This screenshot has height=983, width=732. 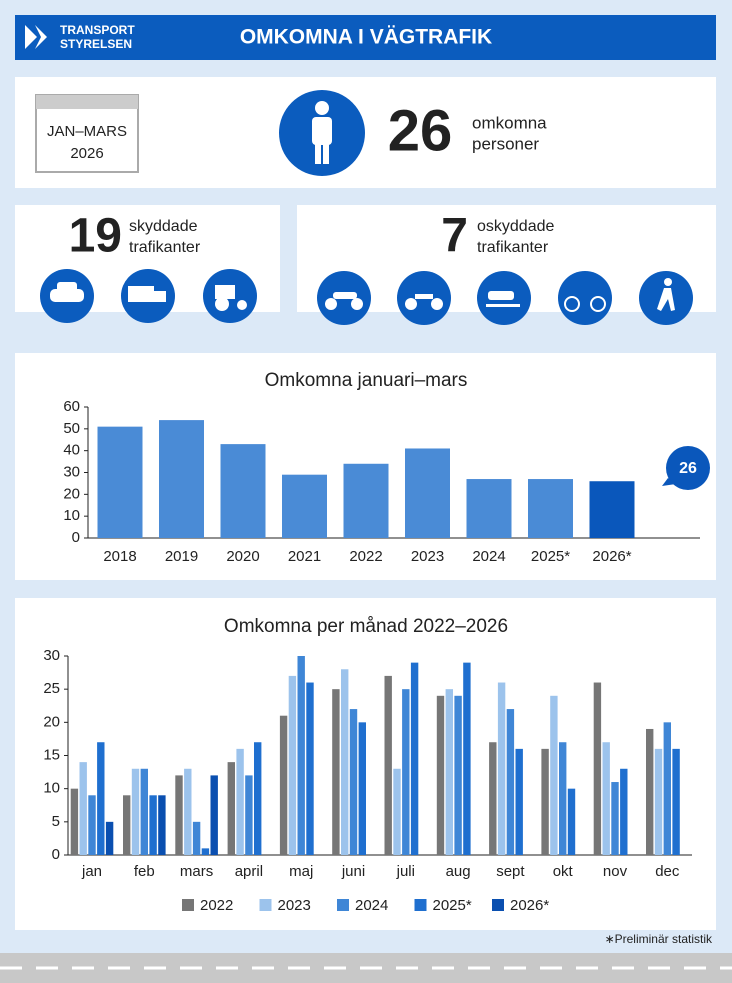 I want to click on header-bar, so click(x=365, y=37).